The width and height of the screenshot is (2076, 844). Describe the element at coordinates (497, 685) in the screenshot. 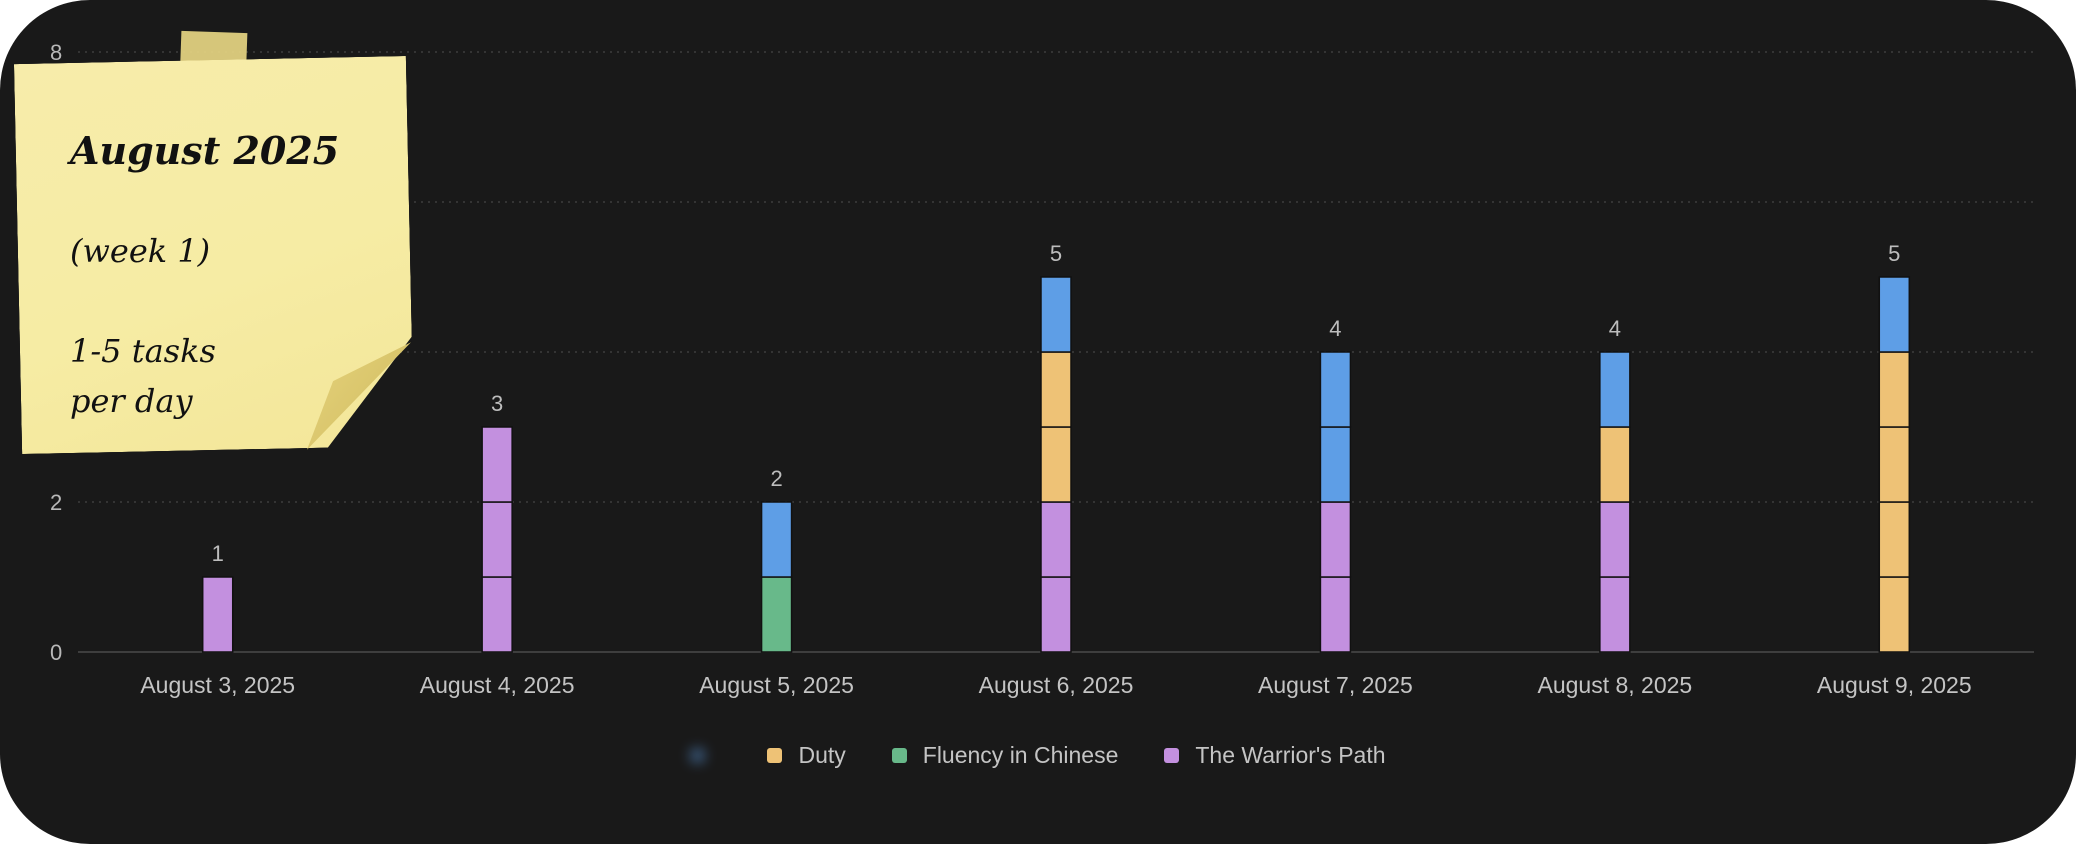

I see `x-tick-label: August 4, 2025` at that location.